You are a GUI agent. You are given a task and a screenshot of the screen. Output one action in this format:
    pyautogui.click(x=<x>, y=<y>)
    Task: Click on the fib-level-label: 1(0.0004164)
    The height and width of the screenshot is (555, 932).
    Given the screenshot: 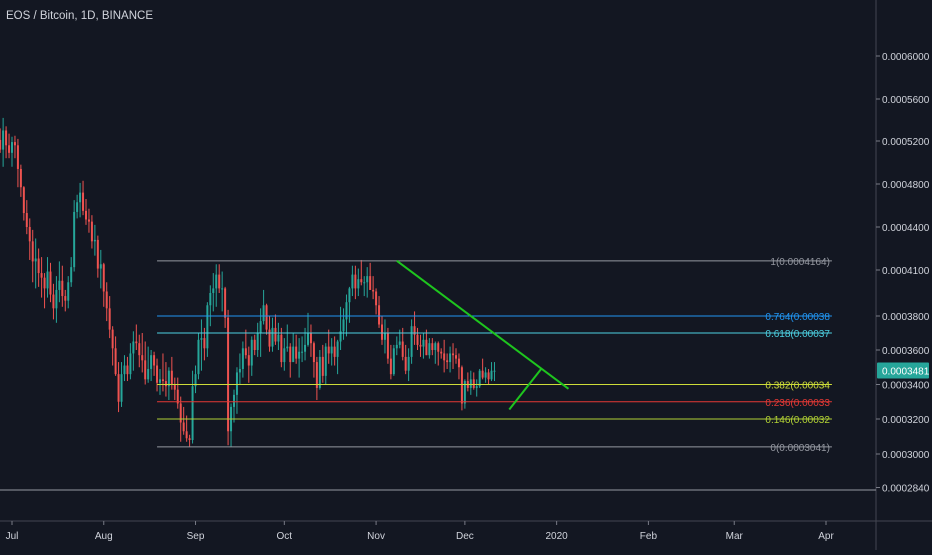 What is the action you would take?
    pyautogui.click(x=800, y=262)
    